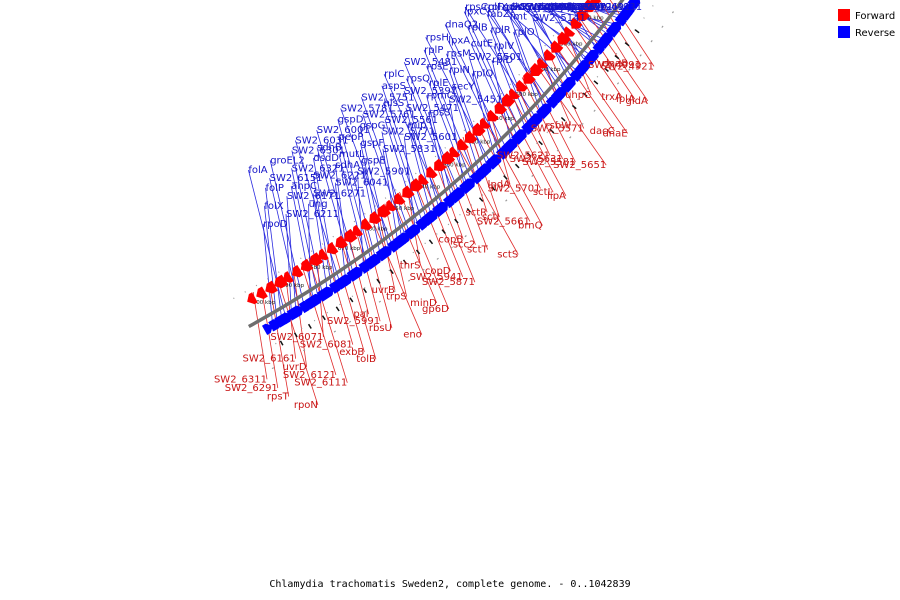  What do you see at coordinates (459, 54) in the screenshot?
I see `reverse-gene-label: rpsM` at bounding box center [459, 54].